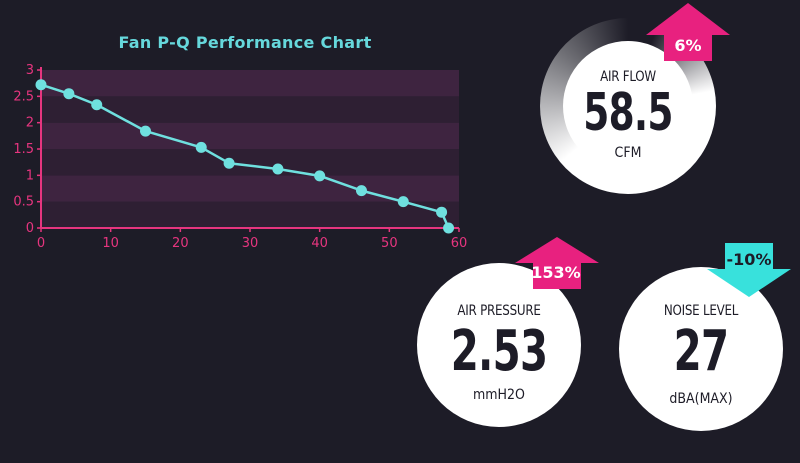 The image size is (800, 463). What do you see at coordinates (30, 175) in the screenshot?
I see `y-tick-label: 1` at bounding box center [30, 175].